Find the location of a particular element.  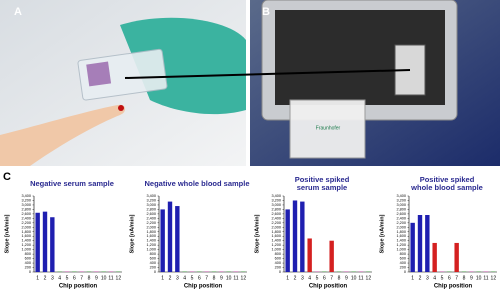

x-tick-label: 9 is located at coordinates (346, 278).